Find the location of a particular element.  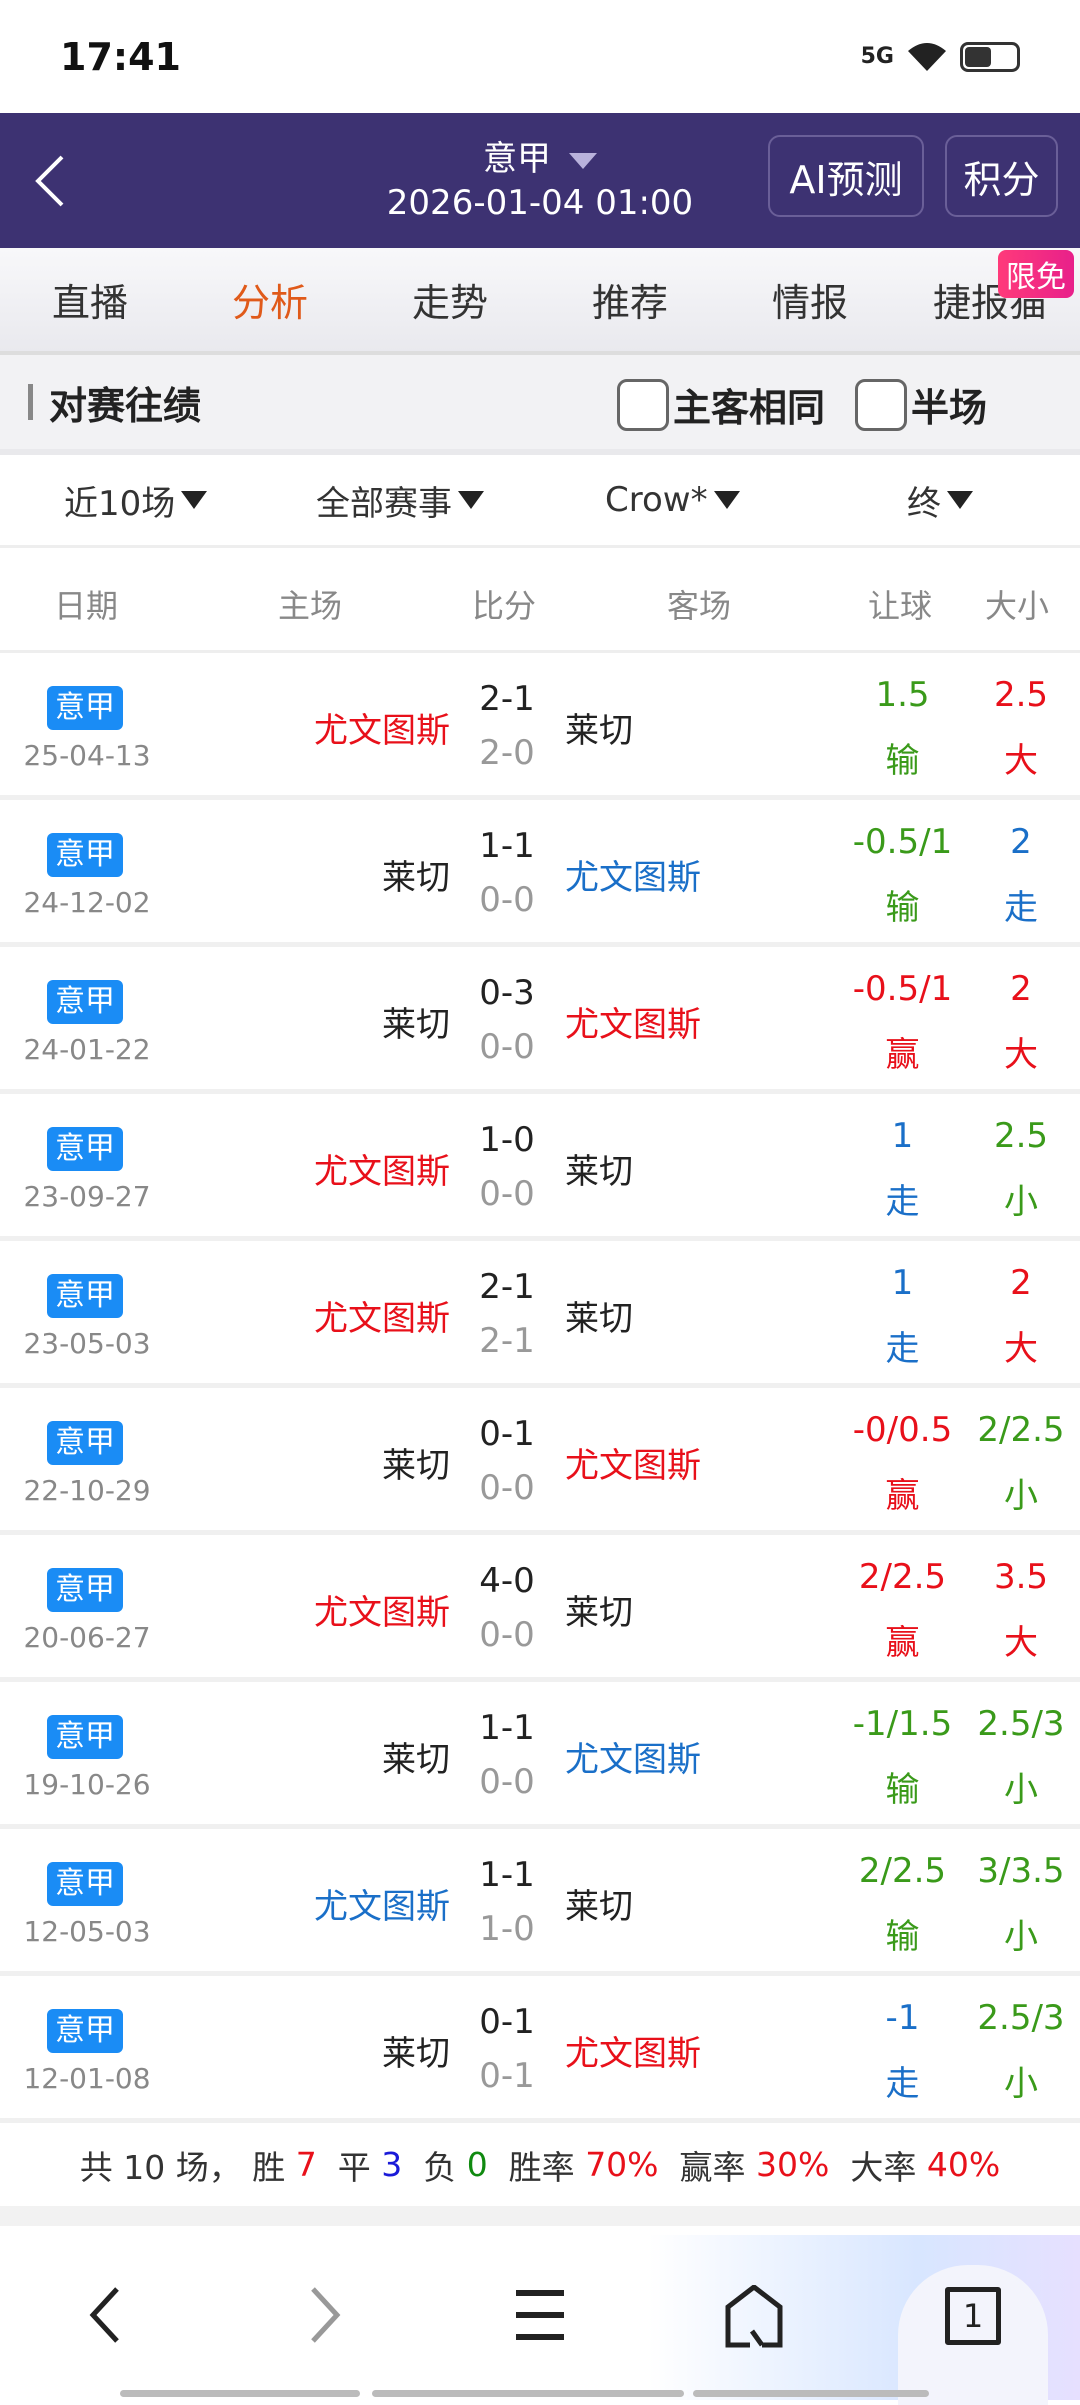

ai-predict-button: AI预测 is located at coordinates (846, 176).